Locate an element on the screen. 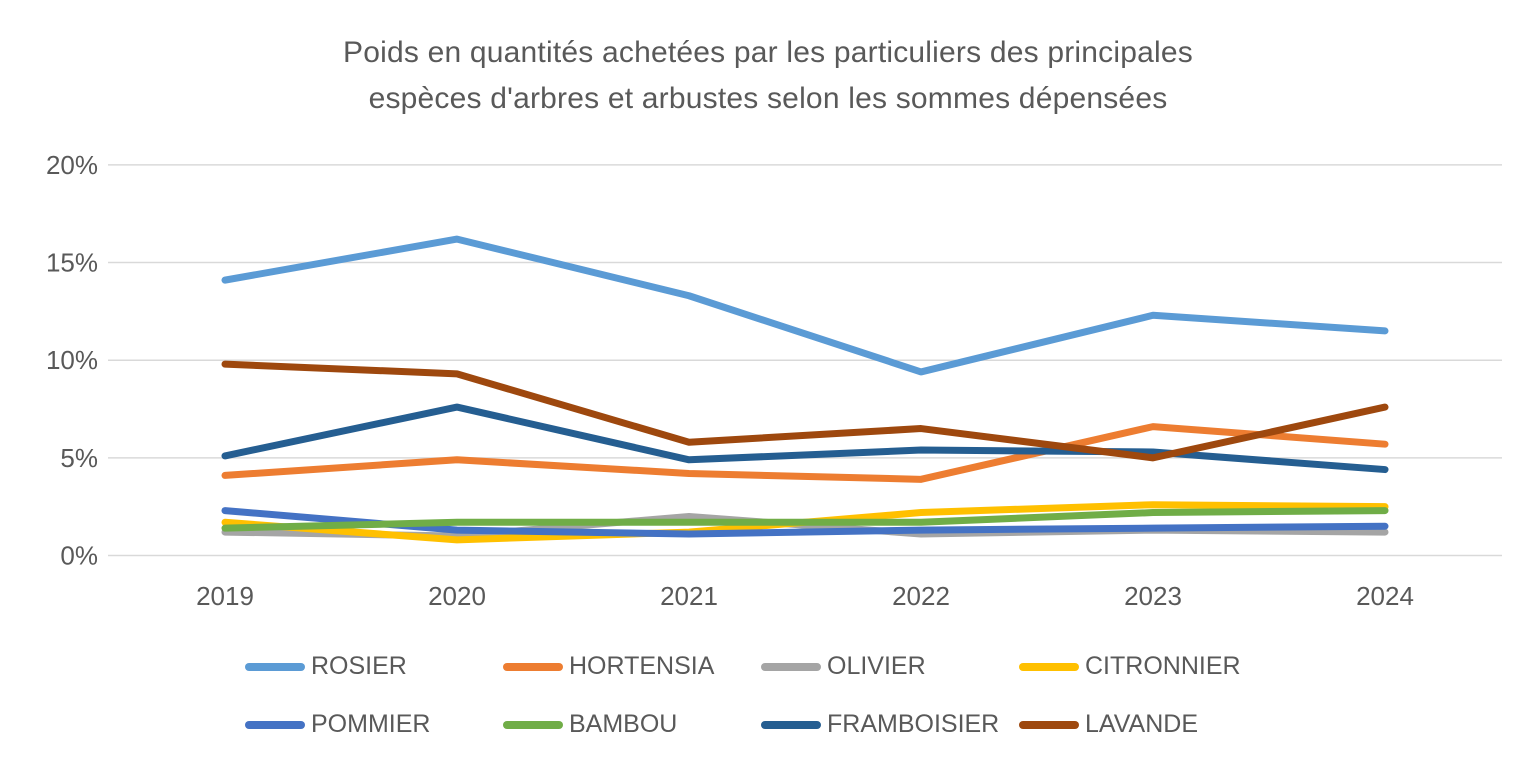 This screenshot has height=768, width=1536. y-tick-label: 5% is located at coordinates (79, 458).